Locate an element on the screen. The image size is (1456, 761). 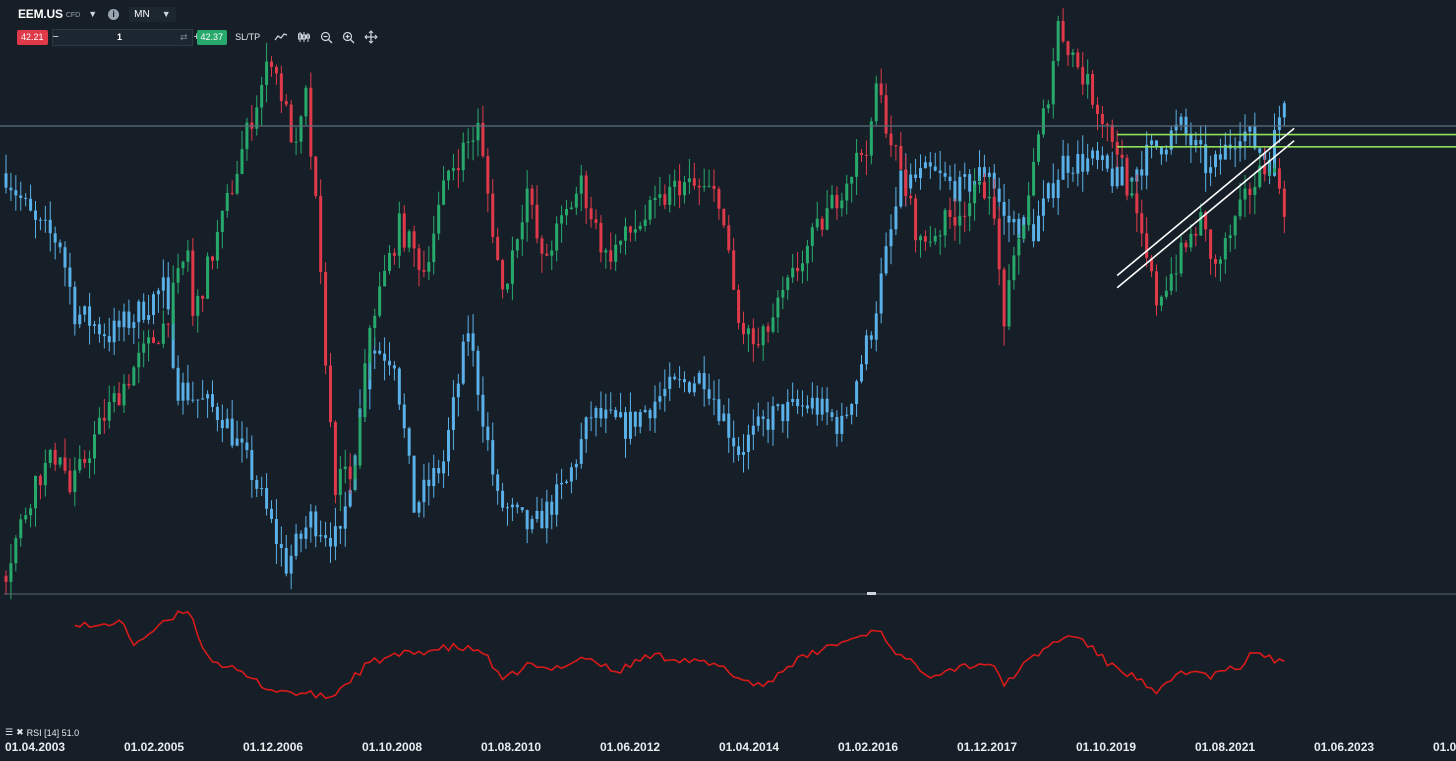
pane-resize-handle is located at coordinates (871, 593).